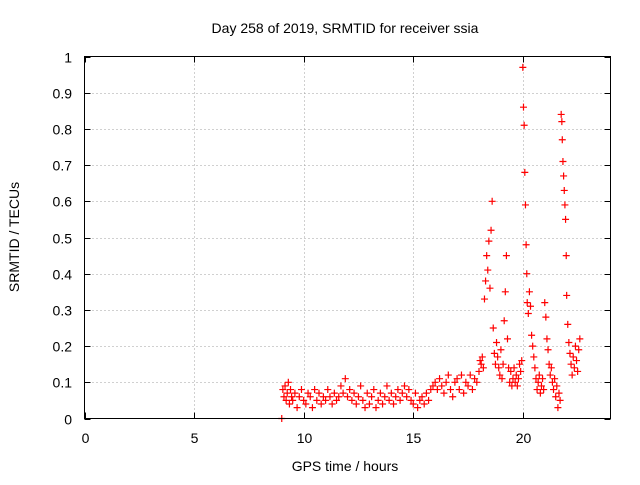 The image size is (640, 485). I want to click on y-tick-label: 1, so click(68, 58).